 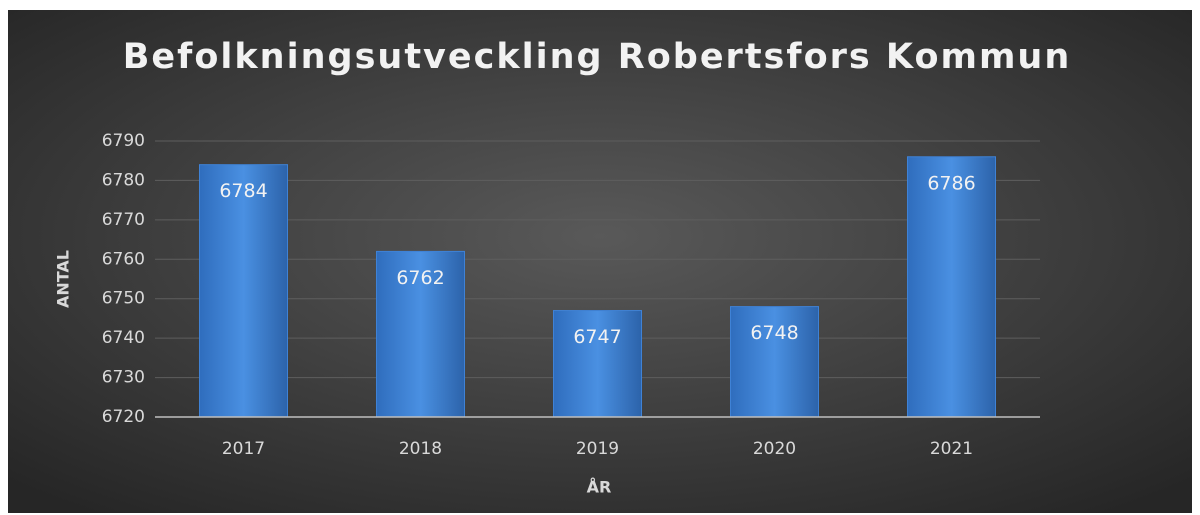 What do you see at coordinates (63, 279) in the screenshot?
I see `y-axis-label: ANTAL` at bounding box center [63, 279].